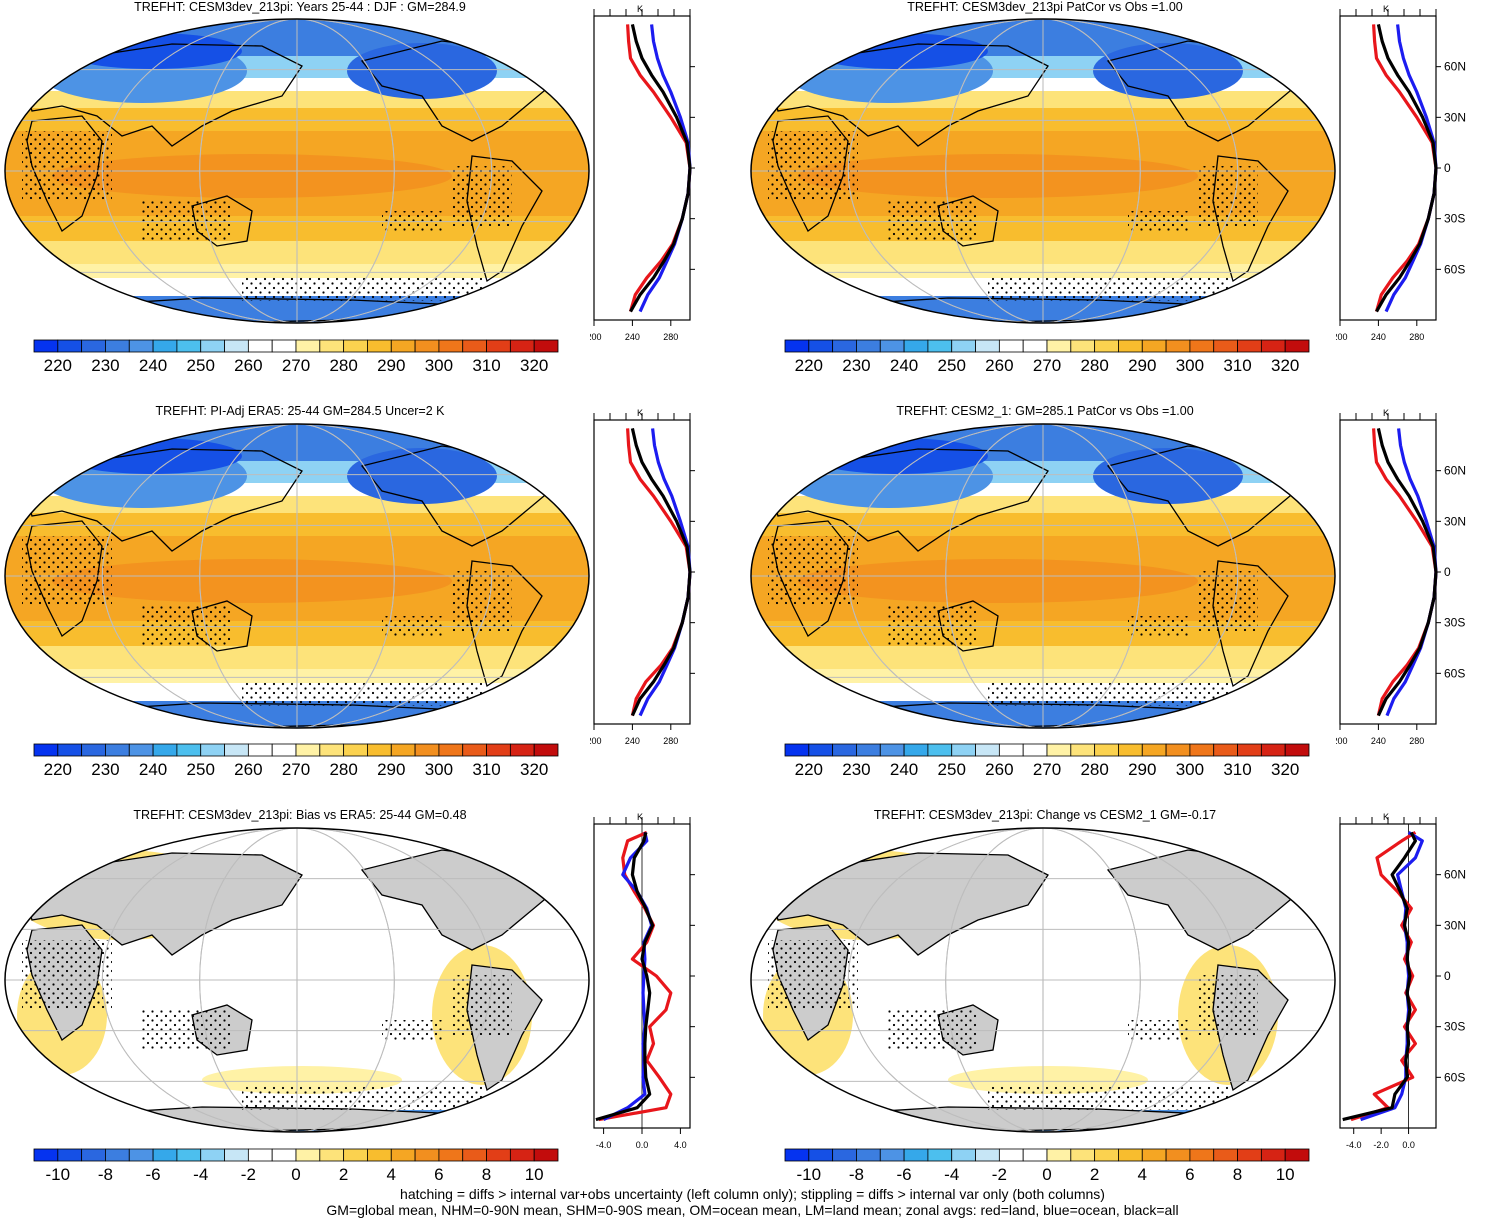  I want to click on colorbar-label: -8, so click(856, 1174).